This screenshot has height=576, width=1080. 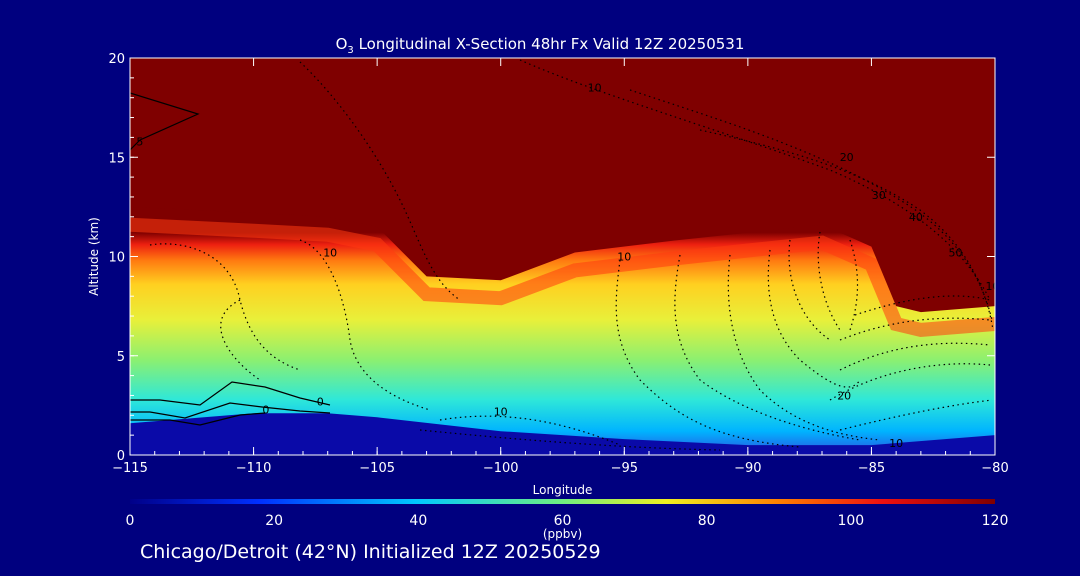 I want to click on colorbar-tick-label: 60, so click(x=563, y=521).